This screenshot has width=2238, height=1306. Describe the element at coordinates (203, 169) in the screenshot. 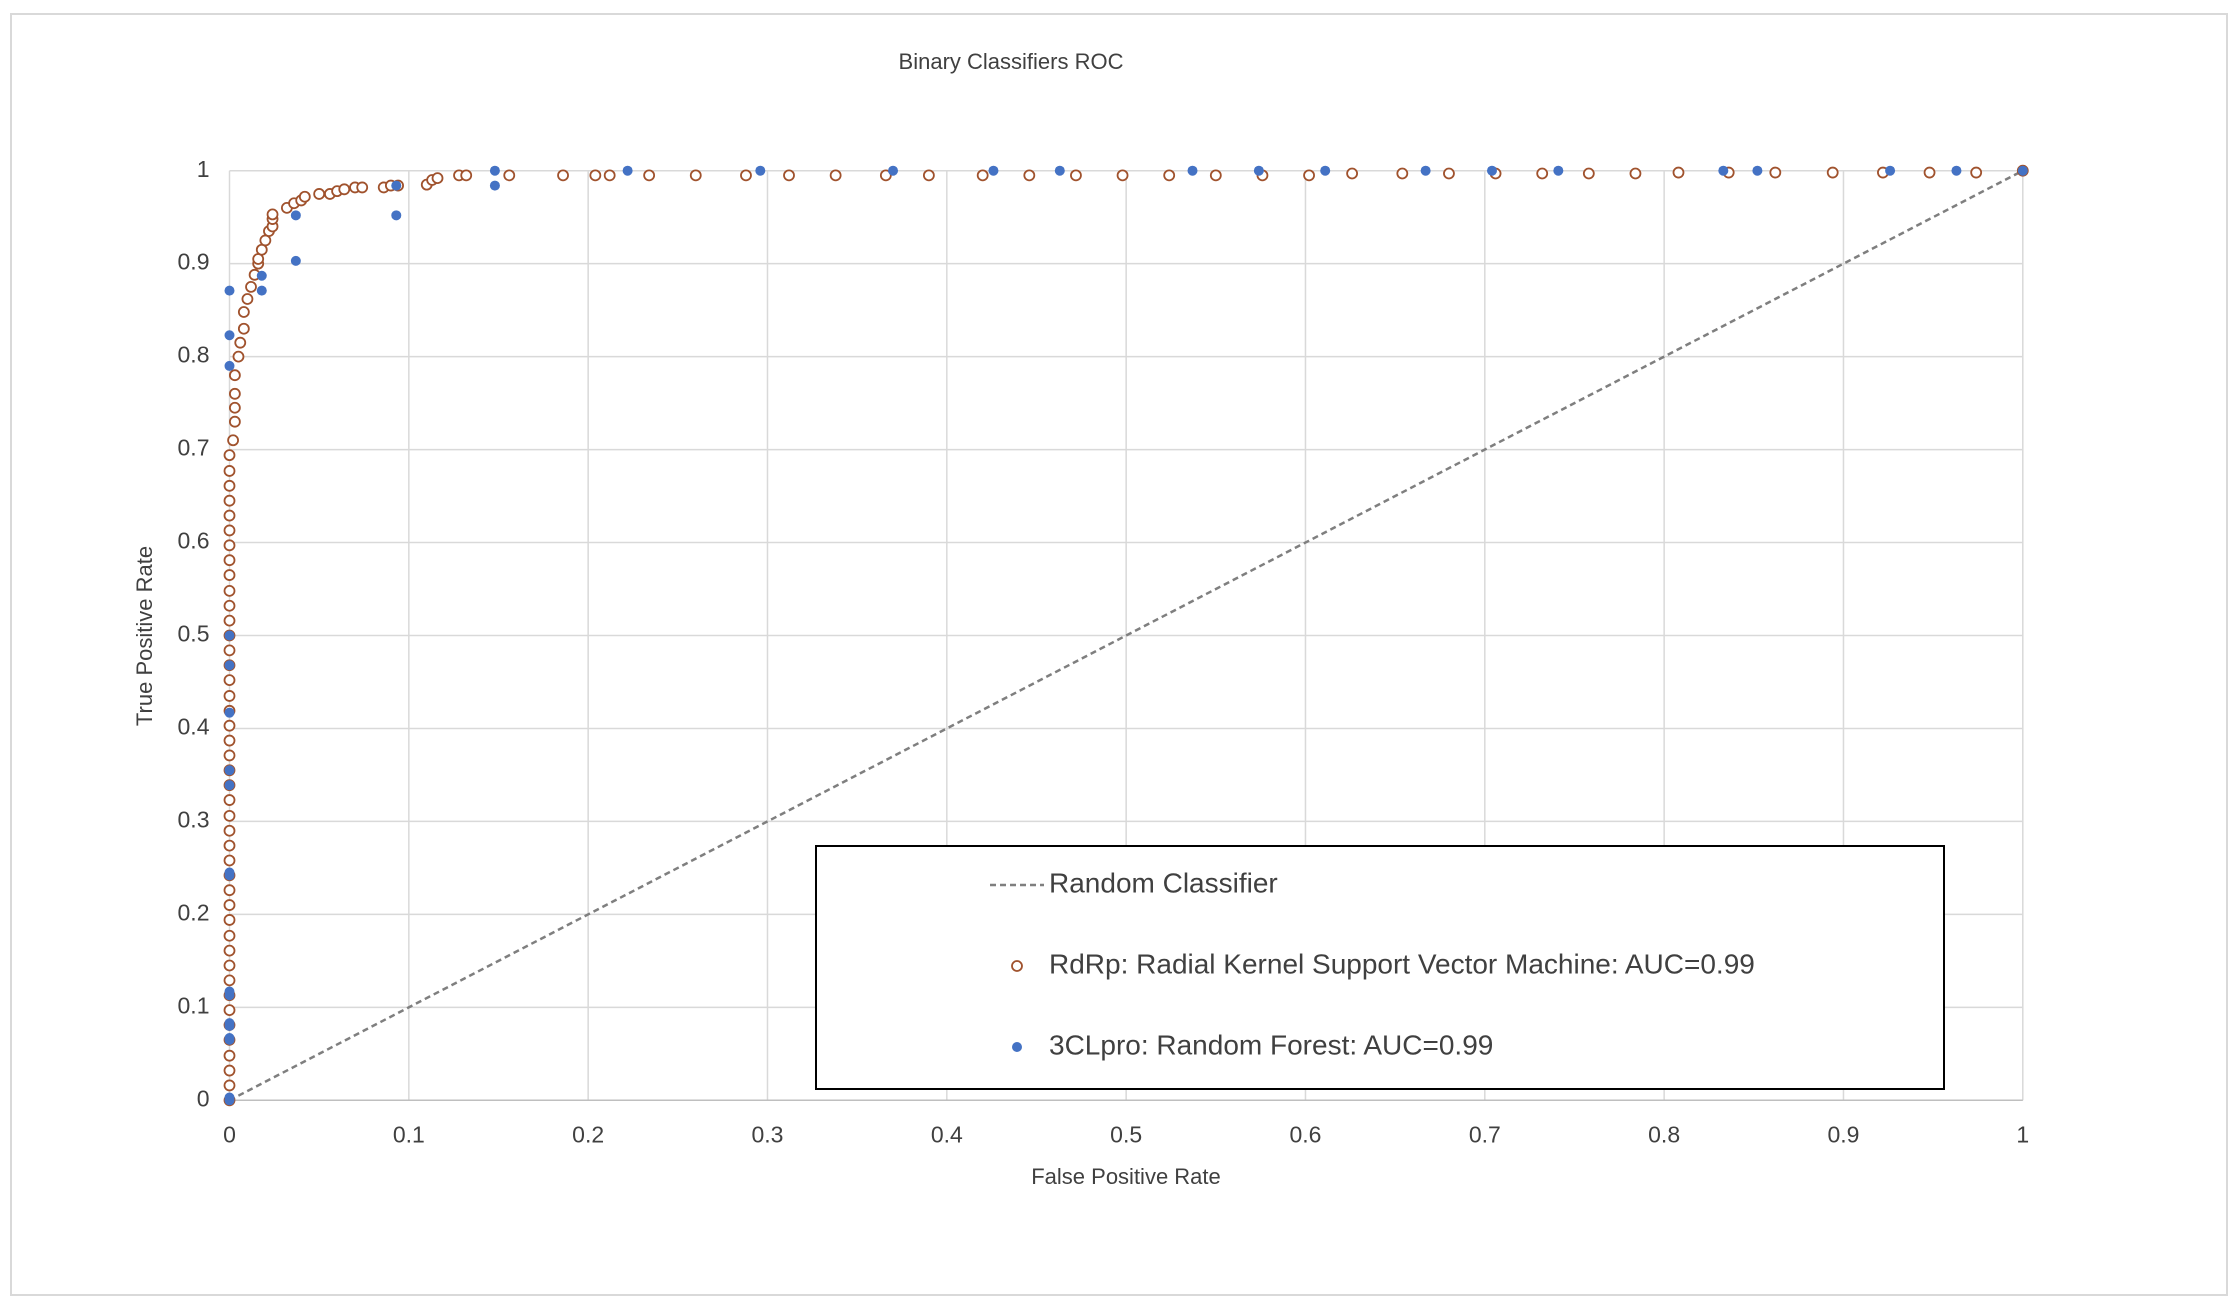

I see `y-tick-label: 1` at that location.